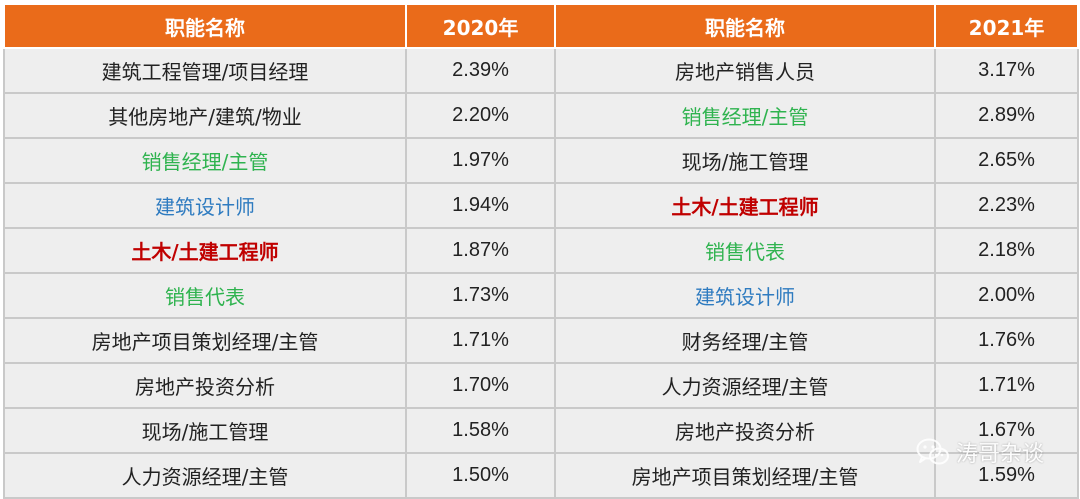 The height and width of the screenshot is (499, 1080). Describe the element at coordinates (745, 115) in the screenshot. I see `function-2021-cell: 销售经理/主管` at that location.